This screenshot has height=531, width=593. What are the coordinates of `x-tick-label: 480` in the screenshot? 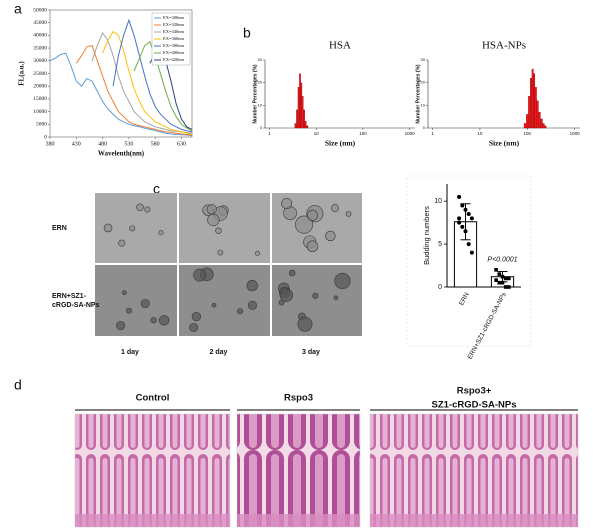 It's located at (102, 144).